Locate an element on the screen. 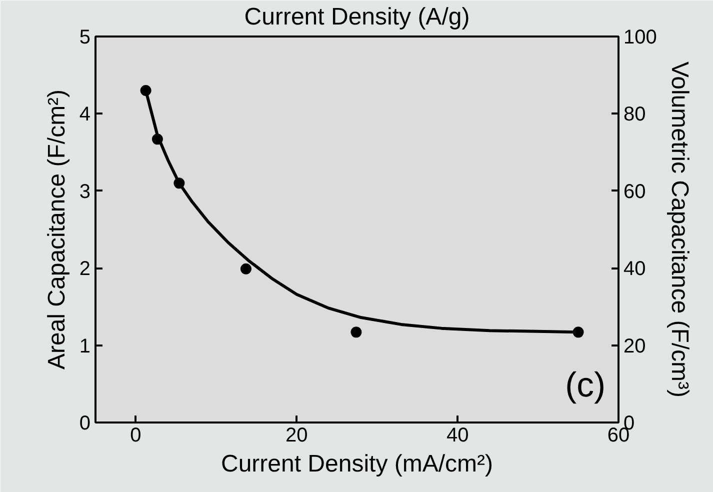  x-tick-label: 20 is located at coordinates (297, 435).